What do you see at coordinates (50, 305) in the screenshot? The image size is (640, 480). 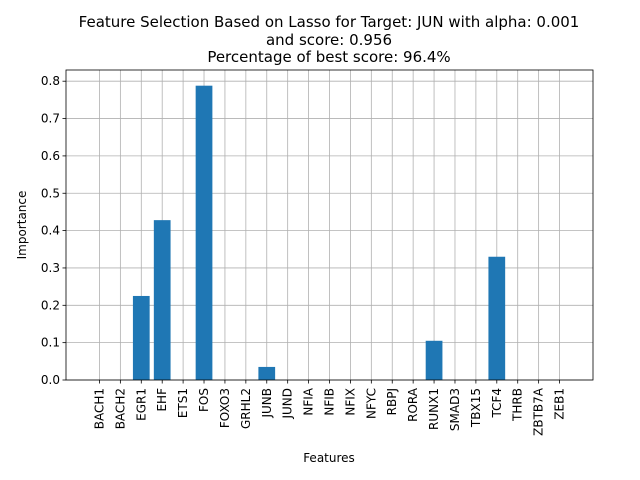 I see `y-tick-label: 0.2` at bounding box center [50, 305].